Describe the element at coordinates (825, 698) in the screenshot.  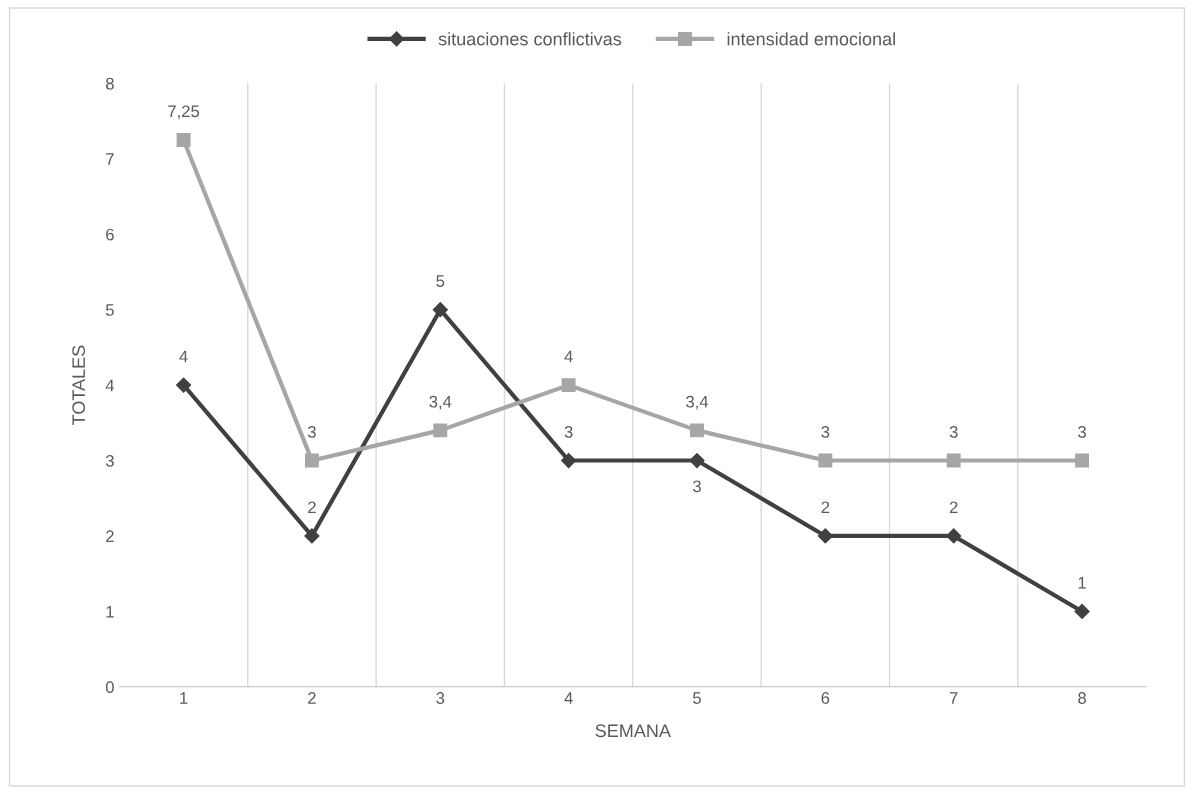
I see `x-tick-label: 6` at that location.